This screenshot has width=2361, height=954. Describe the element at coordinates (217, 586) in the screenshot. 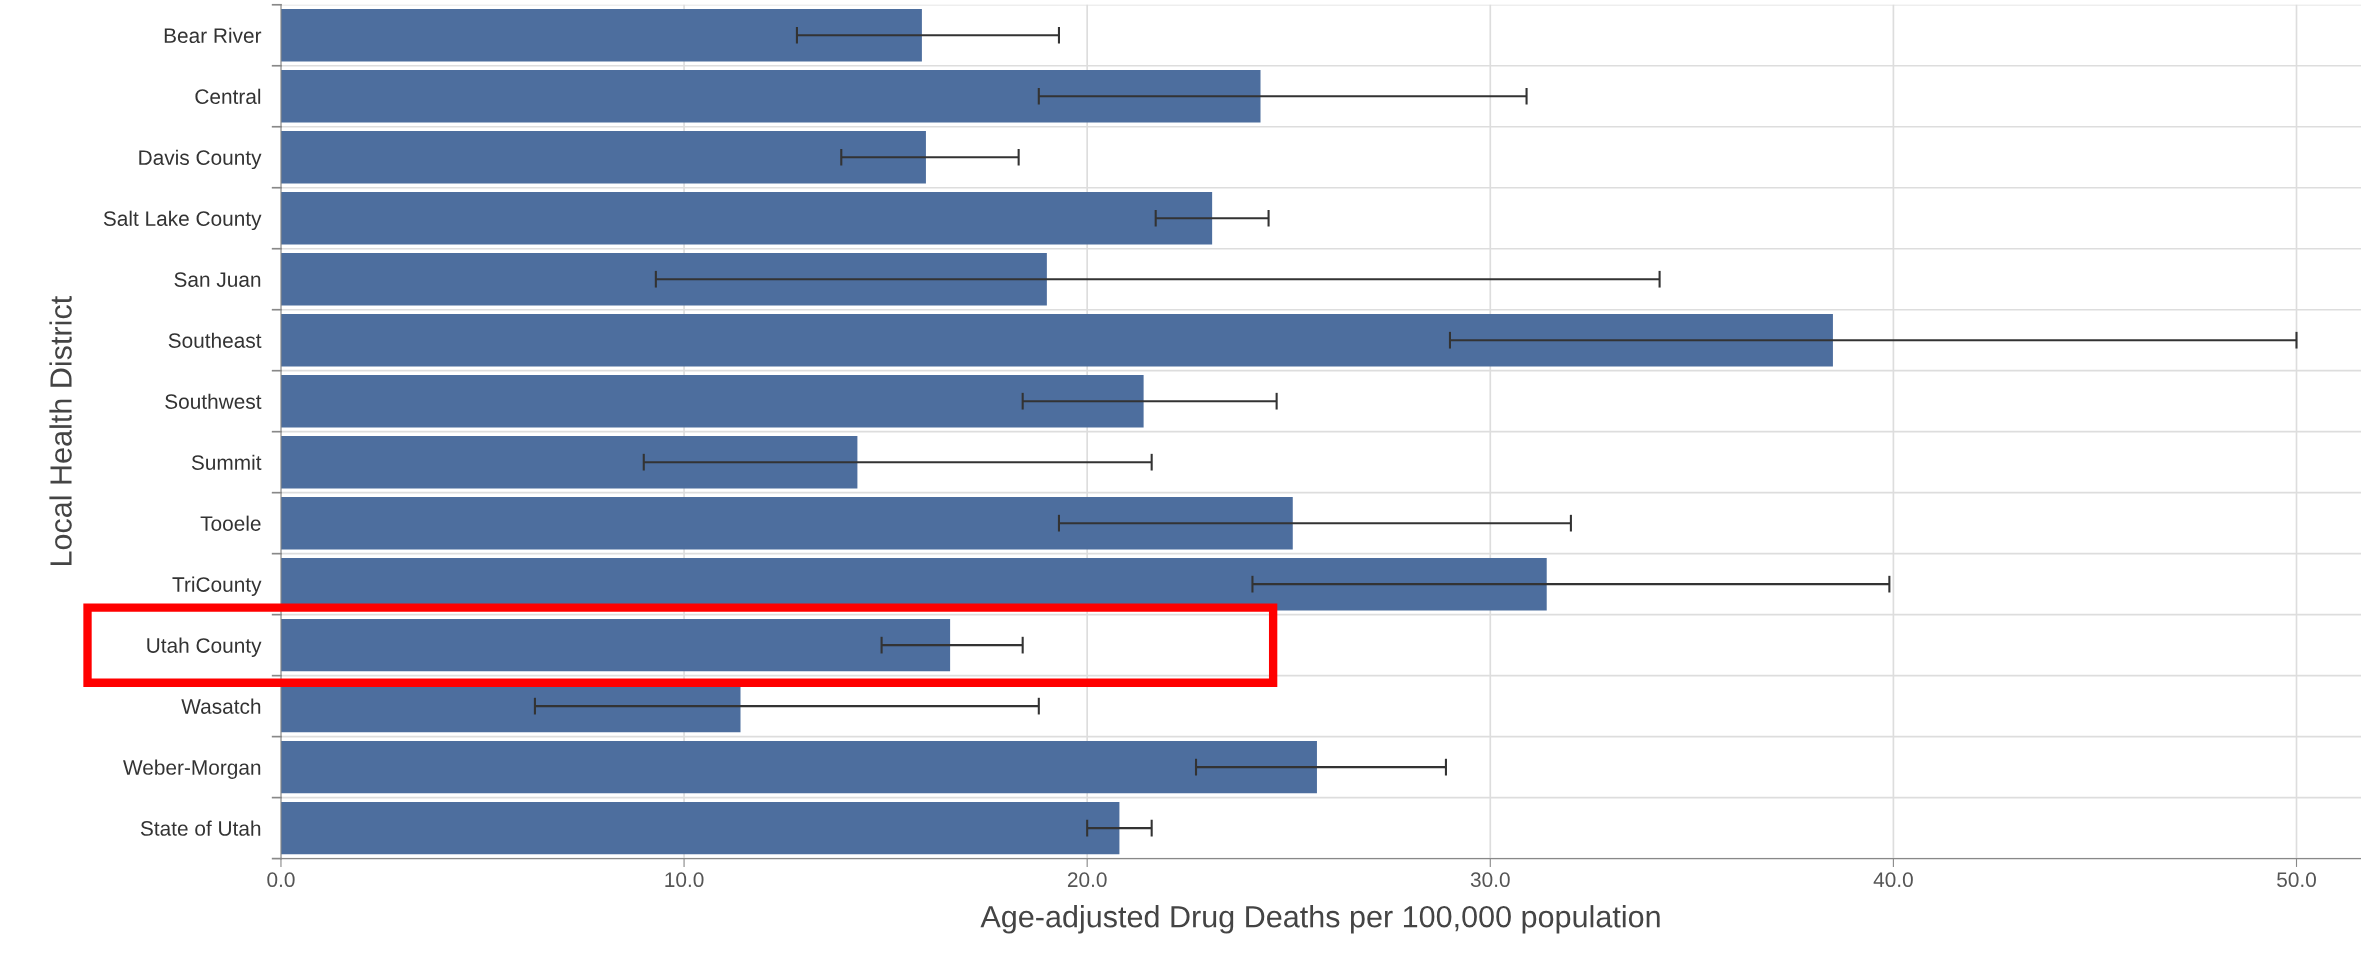

I see `y-tick-label: TriCounty` at that location.